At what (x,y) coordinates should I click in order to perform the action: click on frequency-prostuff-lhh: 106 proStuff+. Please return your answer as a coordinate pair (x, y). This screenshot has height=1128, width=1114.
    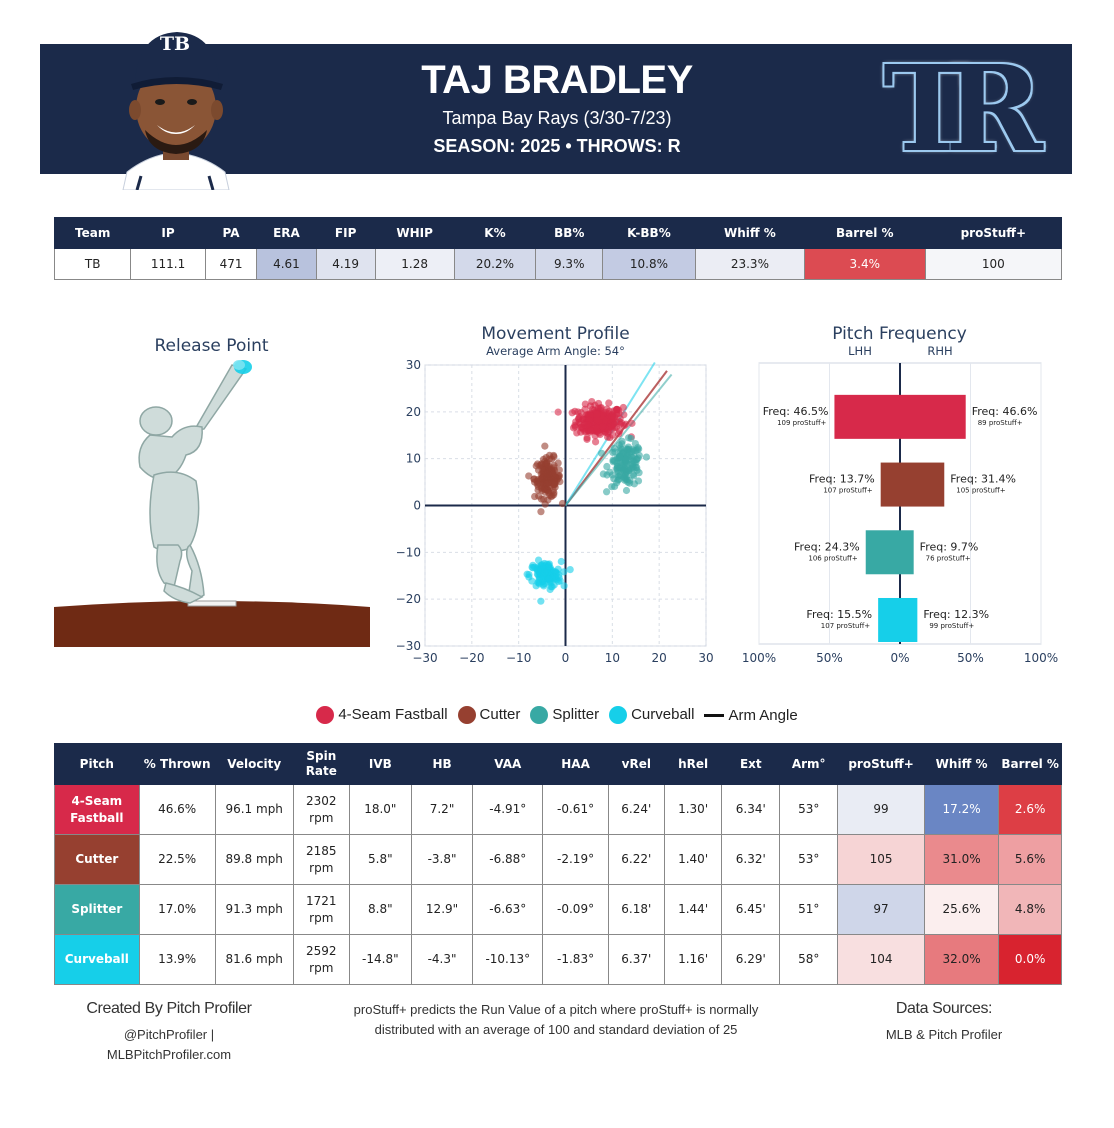
    Looking at the image, I should click on (832, 558).